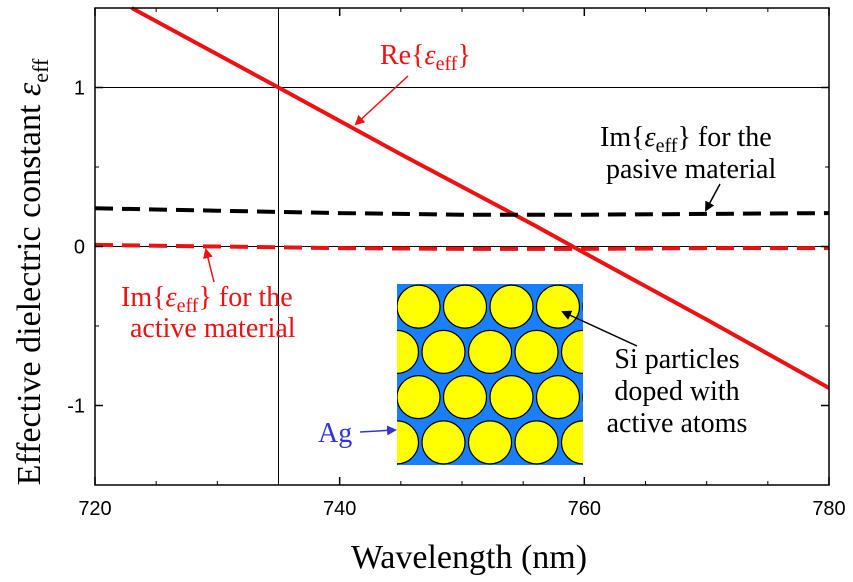 This screenshot has height=582, width=853. What do you see at coordinates (667, 146) in the screenshot?
I see `annotation-im-passive-sub: eff` at bounding box center [667, 146].